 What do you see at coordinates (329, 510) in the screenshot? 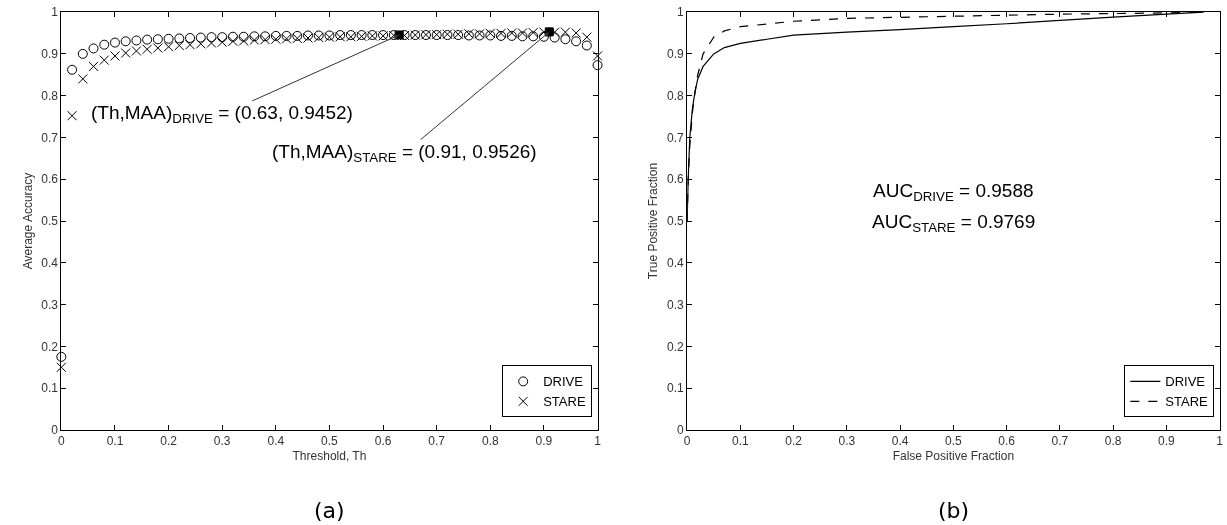
I see `text: (a)` at bounding box center [329, 510].